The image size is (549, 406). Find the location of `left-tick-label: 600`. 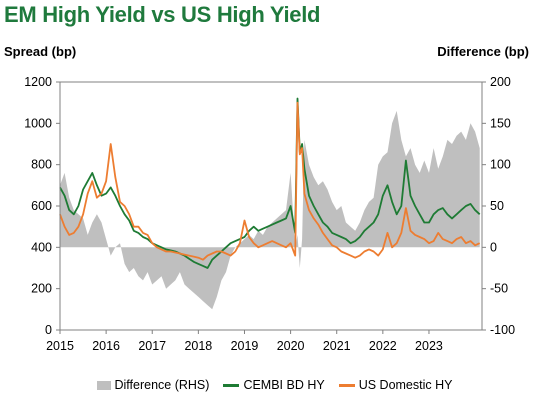

left-tick-label: 600 is located at coordinates (41, 206).